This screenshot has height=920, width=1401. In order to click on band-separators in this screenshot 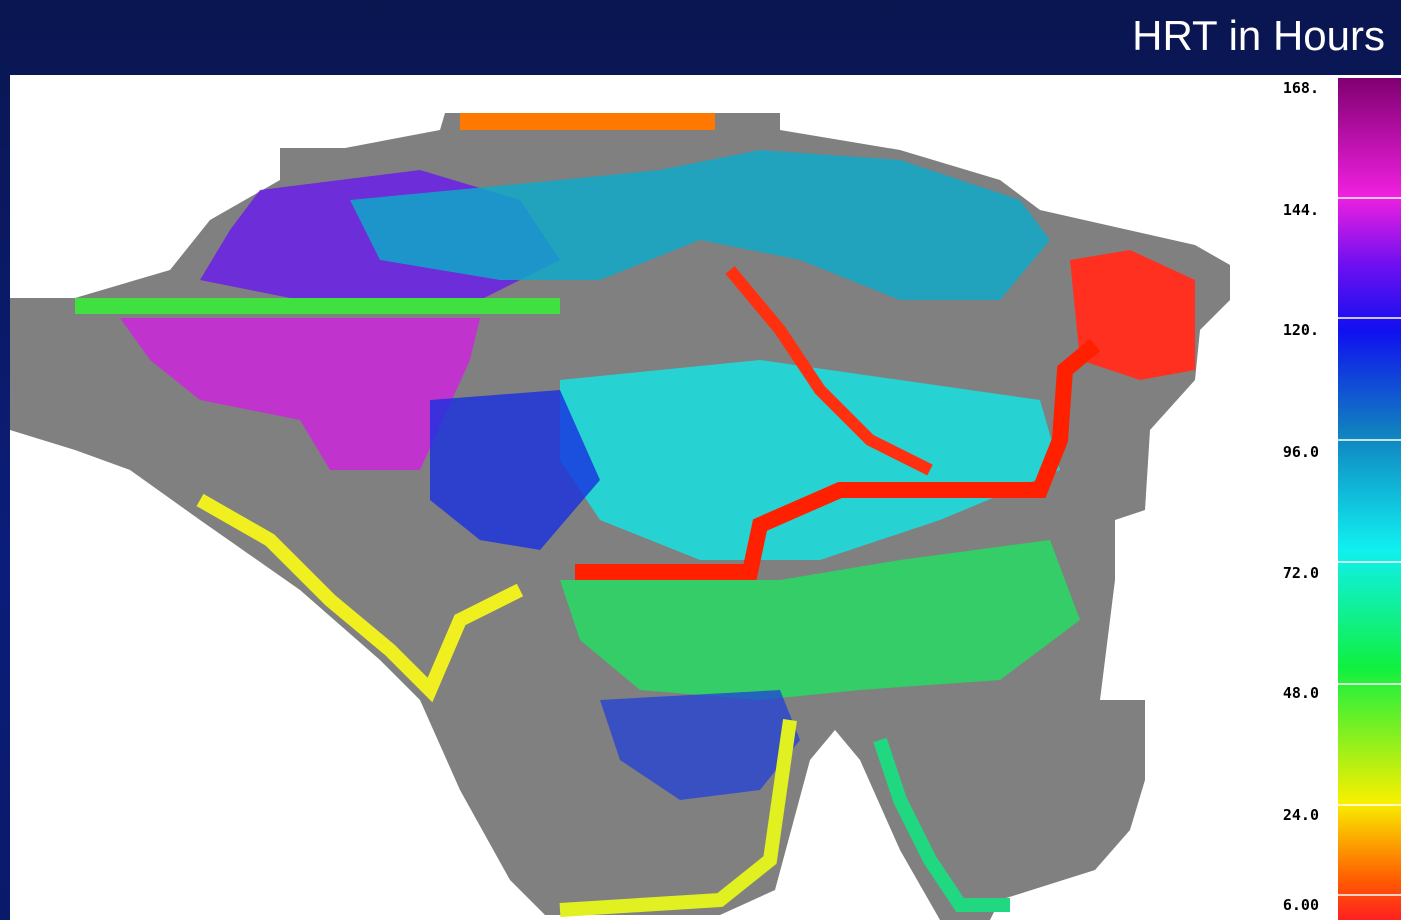, I will do `click(1369, 546)`.